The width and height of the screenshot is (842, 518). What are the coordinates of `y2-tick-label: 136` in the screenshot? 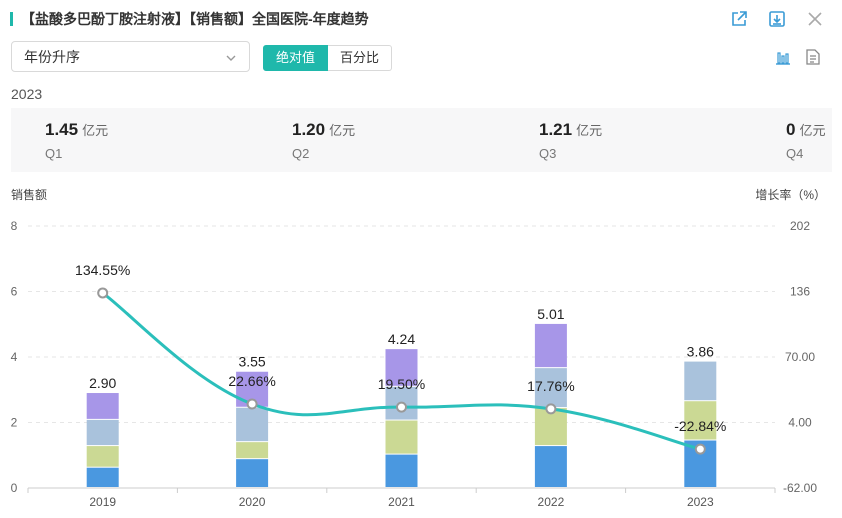 It's located at (800, 292).